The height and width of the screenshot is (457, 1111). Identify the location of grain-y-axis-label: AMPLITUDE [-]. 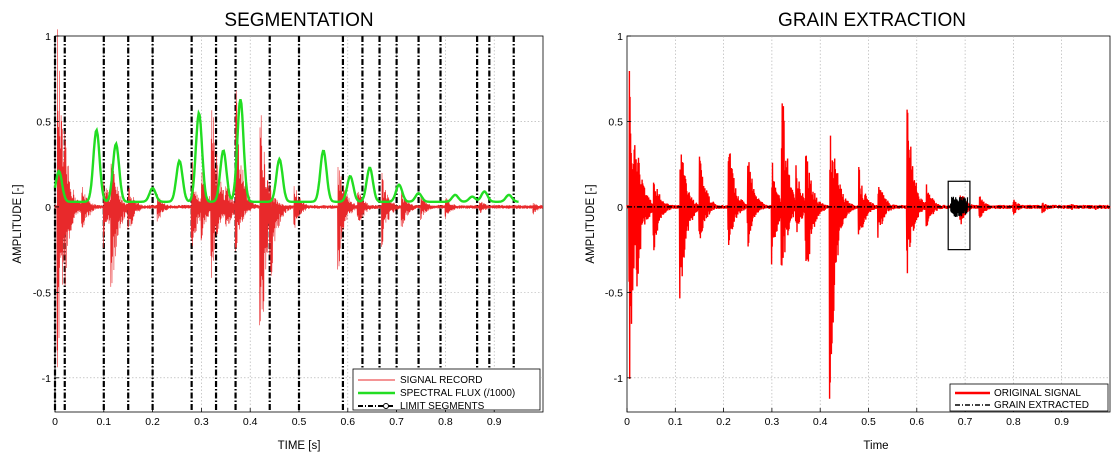
(591, 223).